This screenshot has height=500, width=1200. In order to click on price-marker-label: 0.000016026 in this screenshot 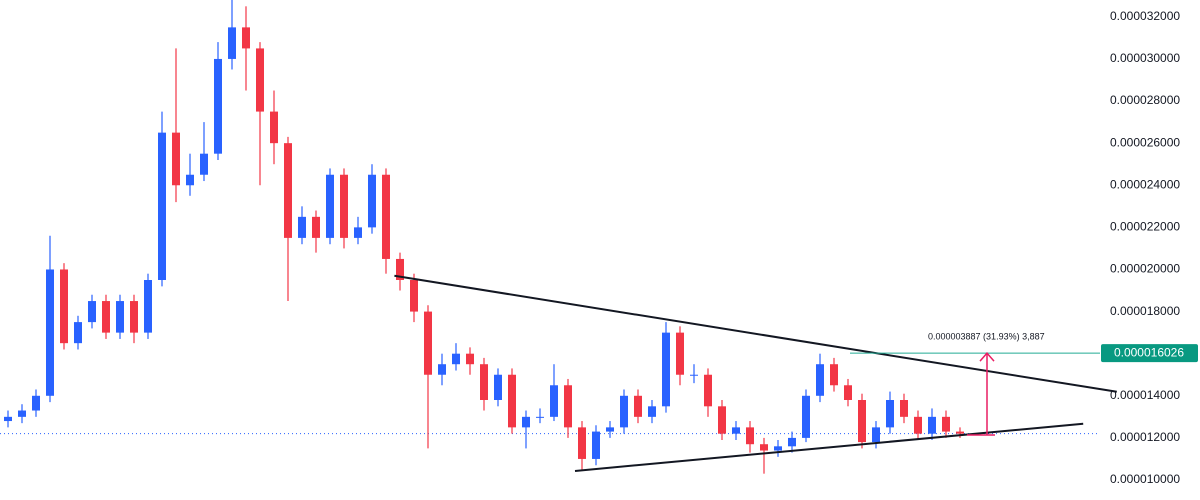, I will do `click(1149, 352)`.